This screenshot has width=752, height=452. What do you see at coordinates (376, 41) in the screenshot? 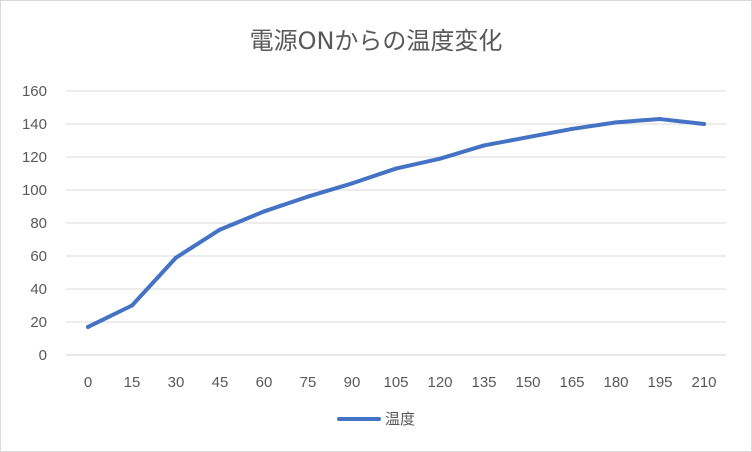
I see `chart-title: 電源ONからの温度変化` at bounding box center [376, 41].